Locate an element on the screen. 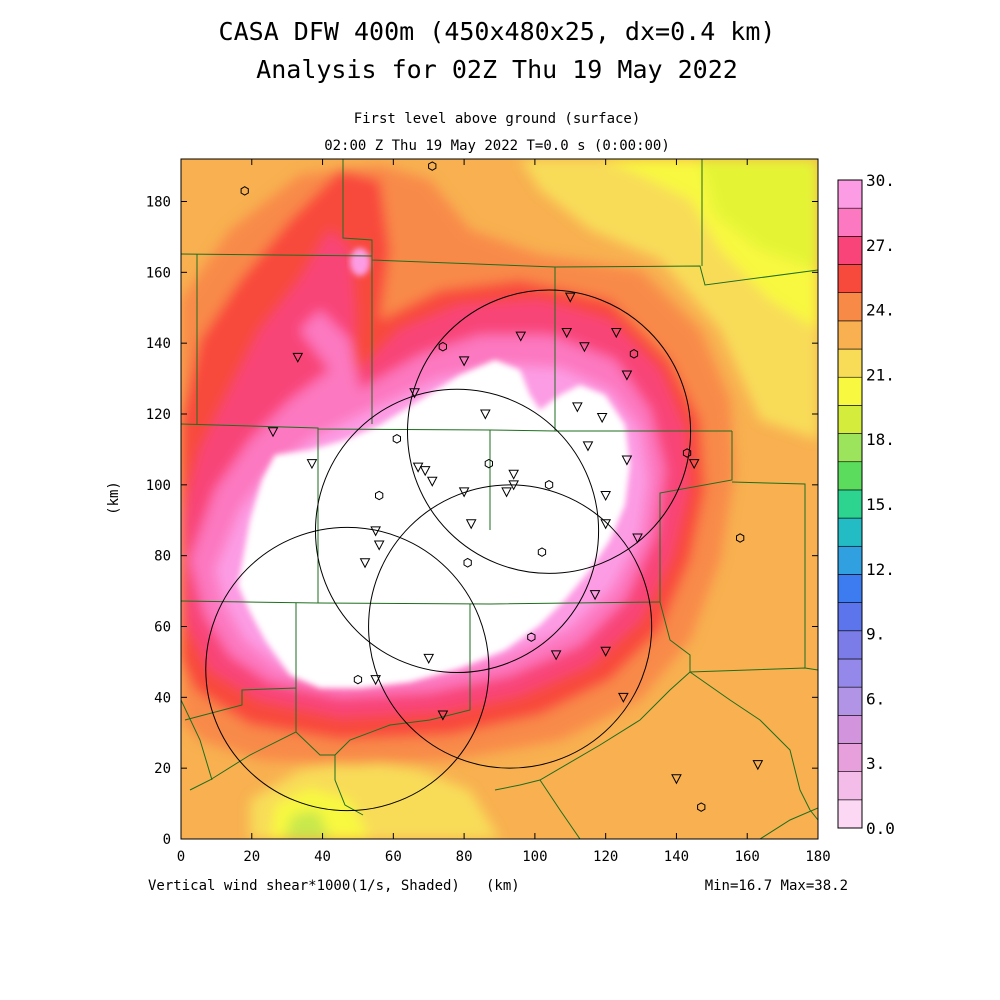 The image size is (1000, 1000). x-tick-label: 100 is located at coordinates (534, 857).